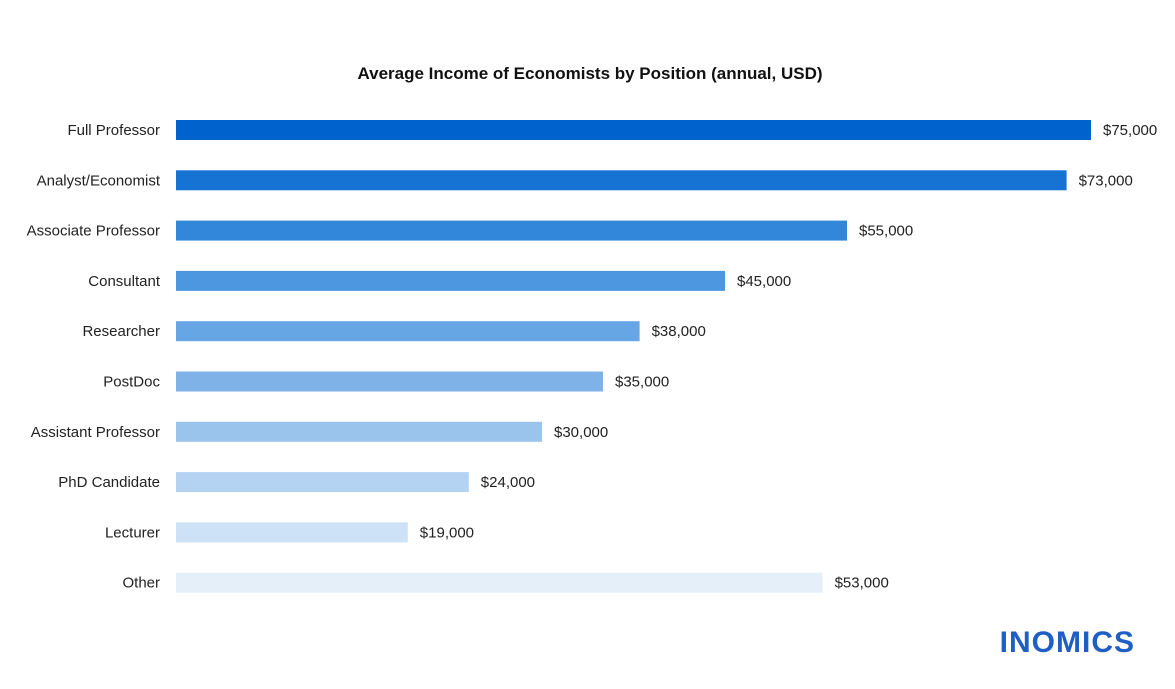 The width and height of the screenshot is (1175, 689). What do you see at coordinates (642, 382) in the screenshot?
I see `value-label: $35,000` at bounding box center [642, 382].